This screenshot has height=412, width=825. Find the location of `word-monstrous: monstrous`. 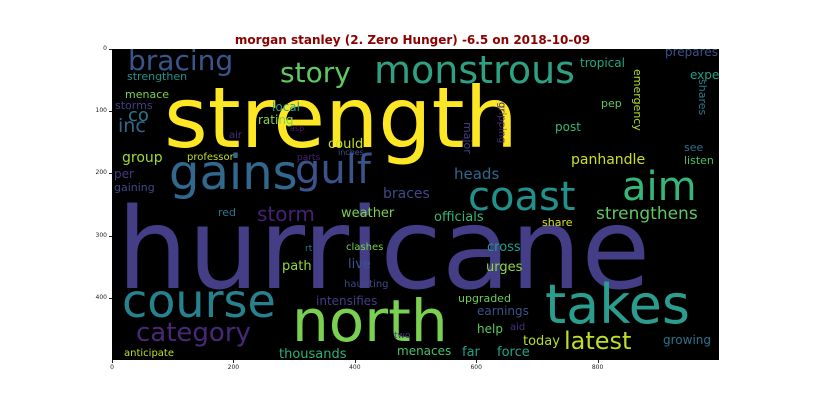

word-monstrous: monstrous is located at coordinates (474, 70).